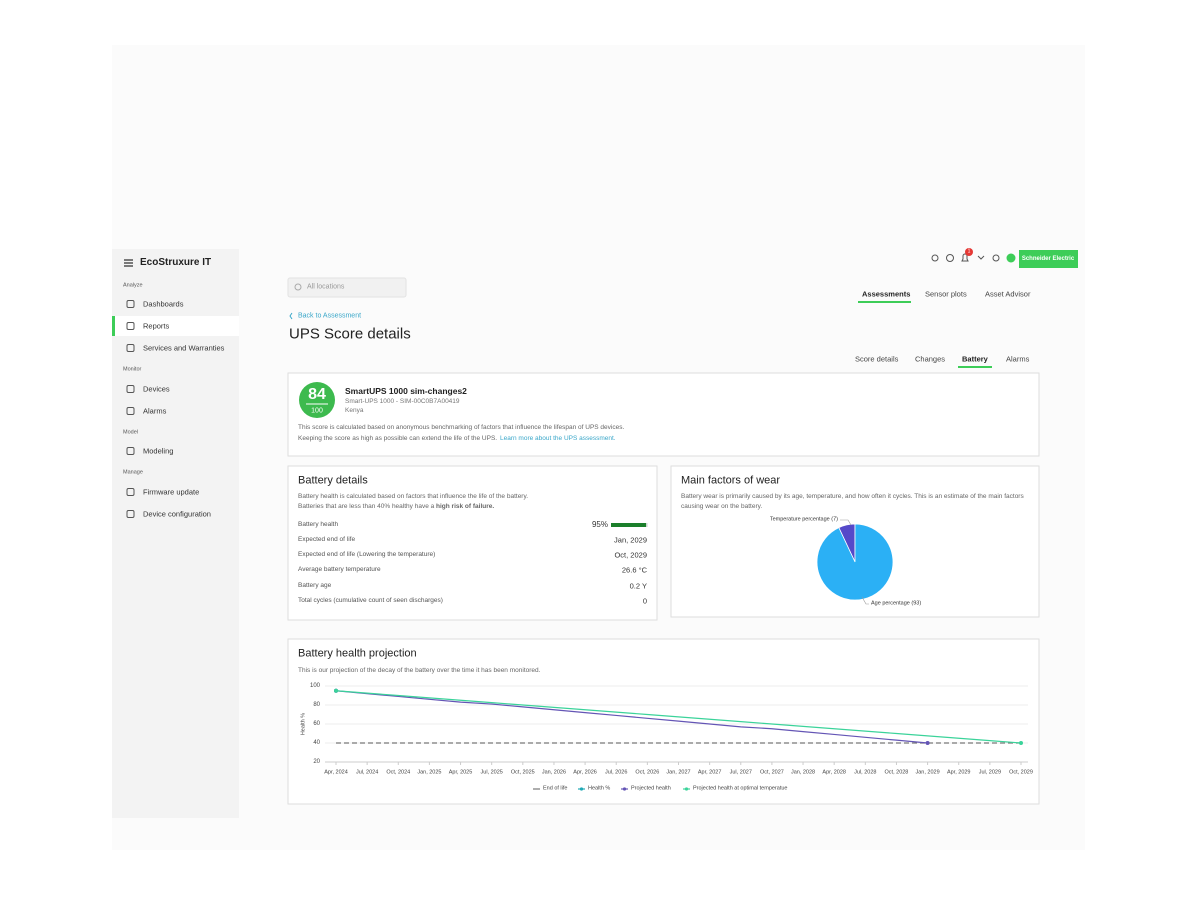 The height and width of the screenshot is (900, 1200). What do you see at coordinates (171, 492) in the screenshot?
I see `nav-item: Firmware update` at bounding box center [171, 492].